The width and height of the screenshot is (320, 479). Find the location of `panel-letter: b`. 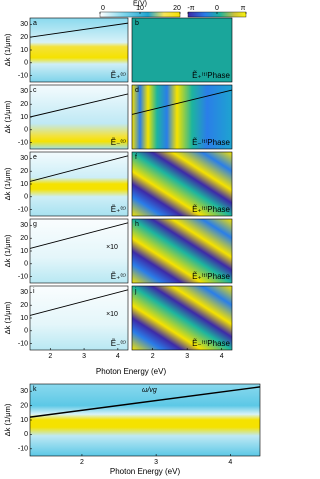

panel-letter: b is located at coordinates (137, 23).